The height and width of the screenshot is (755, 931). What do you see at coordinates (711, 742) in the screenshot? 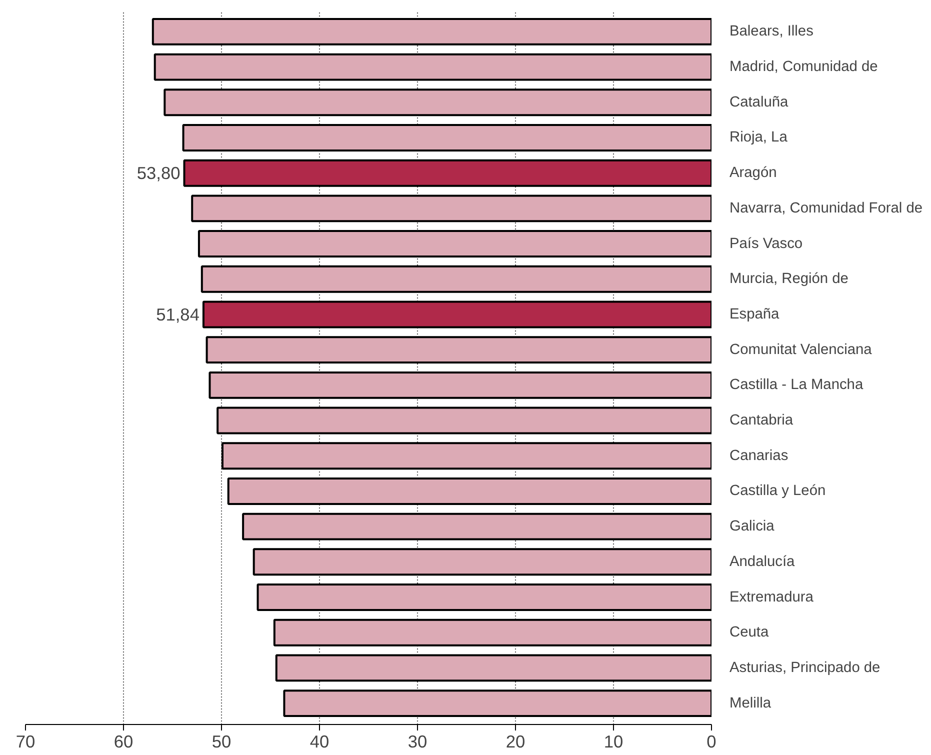
I see `x-tick-label: 0` at bounding box center [711, 742].